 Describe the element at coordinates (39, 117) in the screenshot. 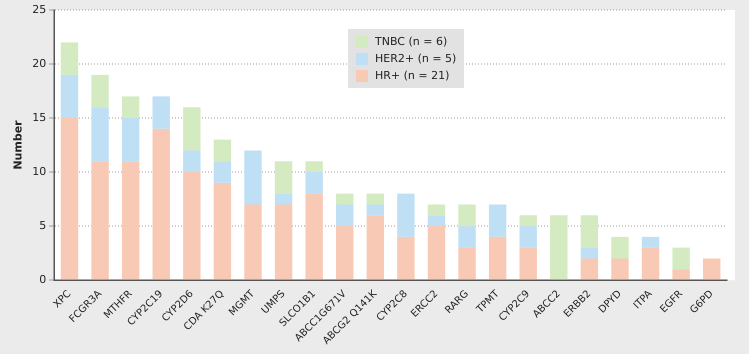

I see `y-tick-label: 15` at that location.